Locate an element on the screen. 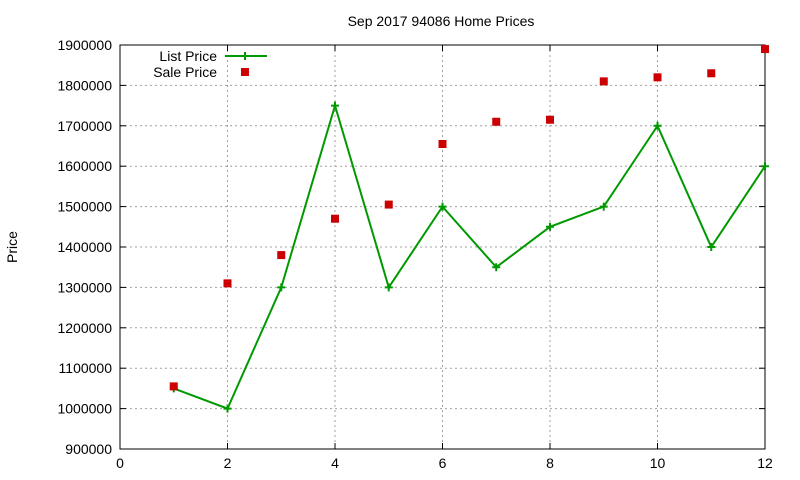  y-tick-label: 1600000 is located at coordinates (84, 166).